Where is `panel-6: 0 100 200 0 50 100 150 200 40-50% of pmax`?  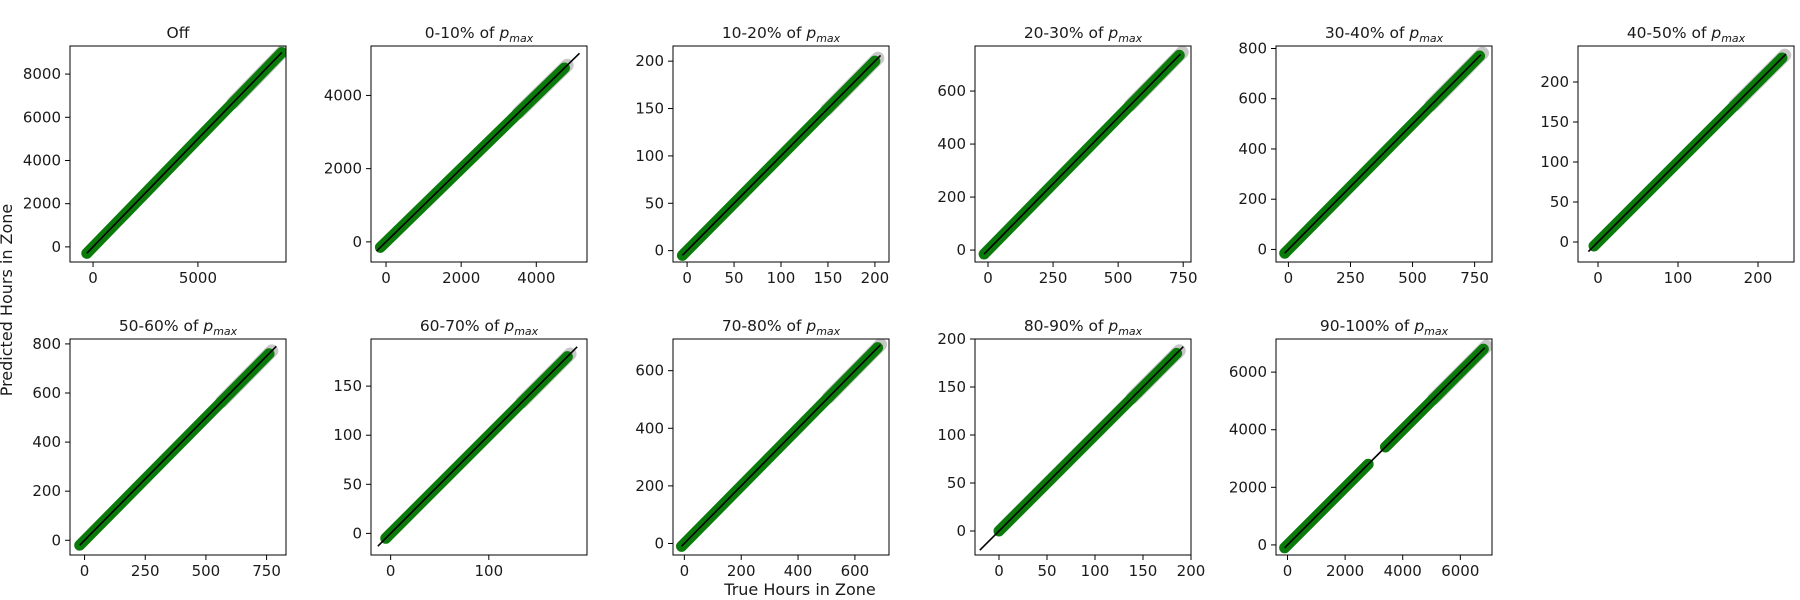 panel-6: 0 100 200 0 50 100 150 200 40-50% of pmax is located at coordinates (1667, 155).